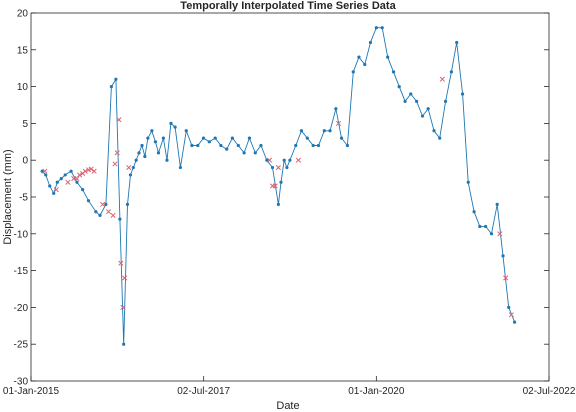  Describe the element at coordinates (21, 382) in the screenshot. I see `y-tick-label: -30` at that location.